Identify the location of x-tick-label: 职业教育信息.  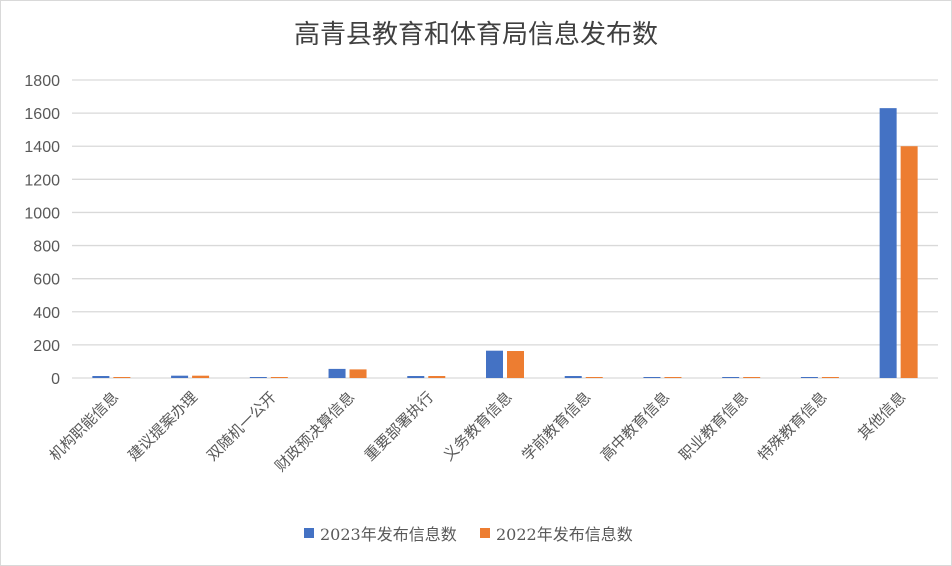
(714, 426).